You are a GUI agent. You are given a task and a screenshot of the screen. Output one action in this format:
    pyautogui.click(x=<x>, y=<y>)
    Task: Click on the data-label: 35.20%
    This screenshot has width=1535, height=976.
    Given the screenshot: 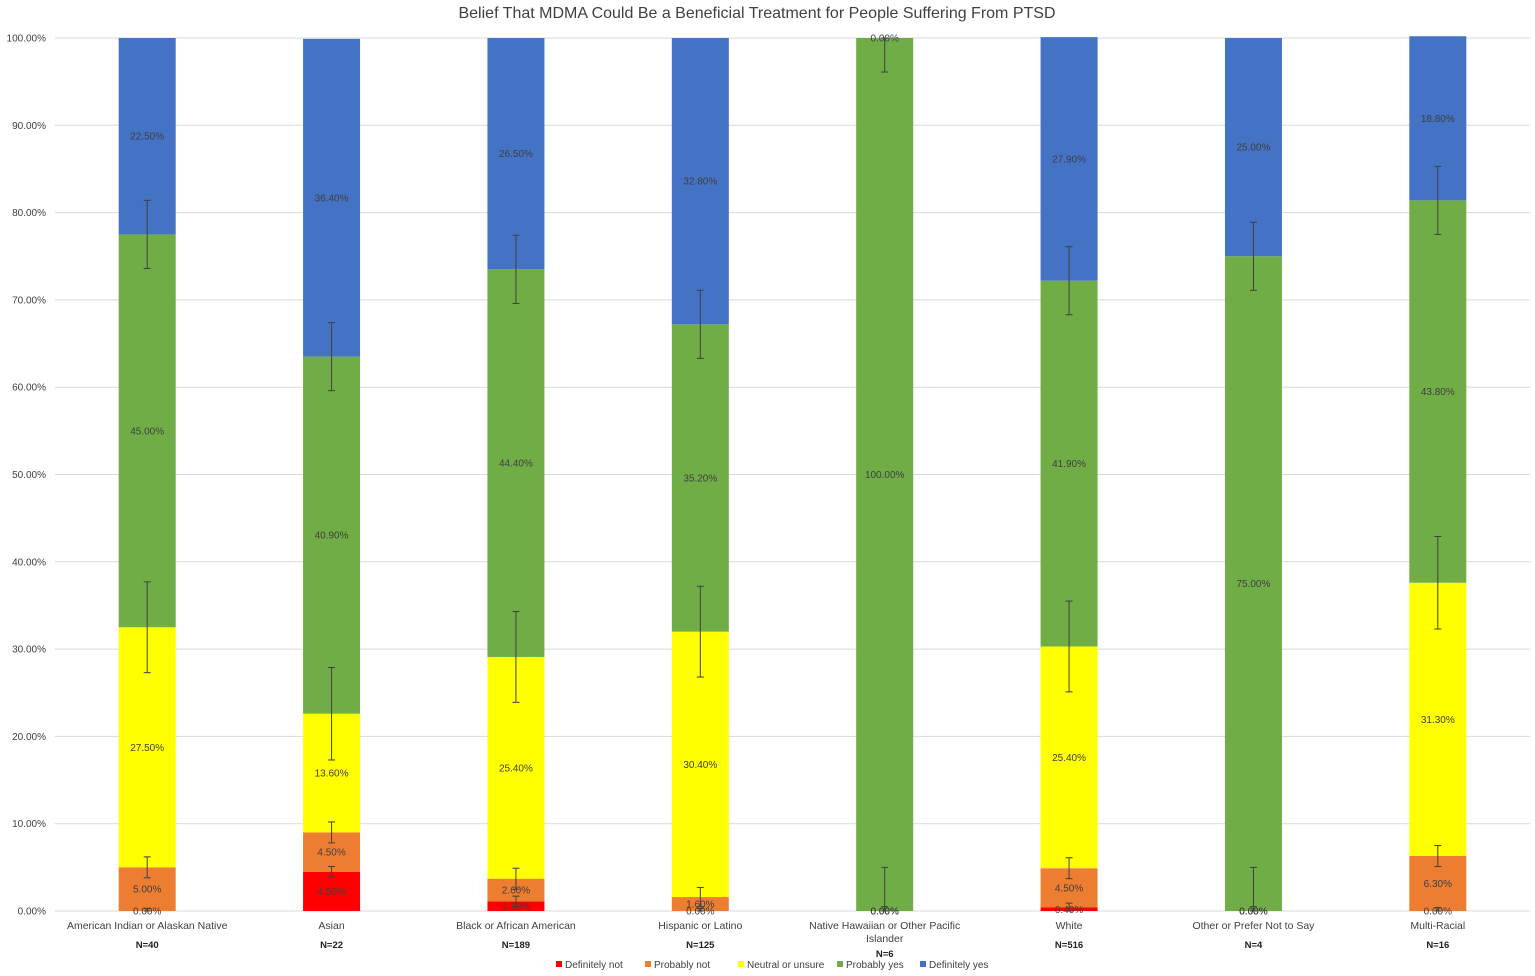 What is the action you would take?
    pyautogui.click(x=700, y=478)
    